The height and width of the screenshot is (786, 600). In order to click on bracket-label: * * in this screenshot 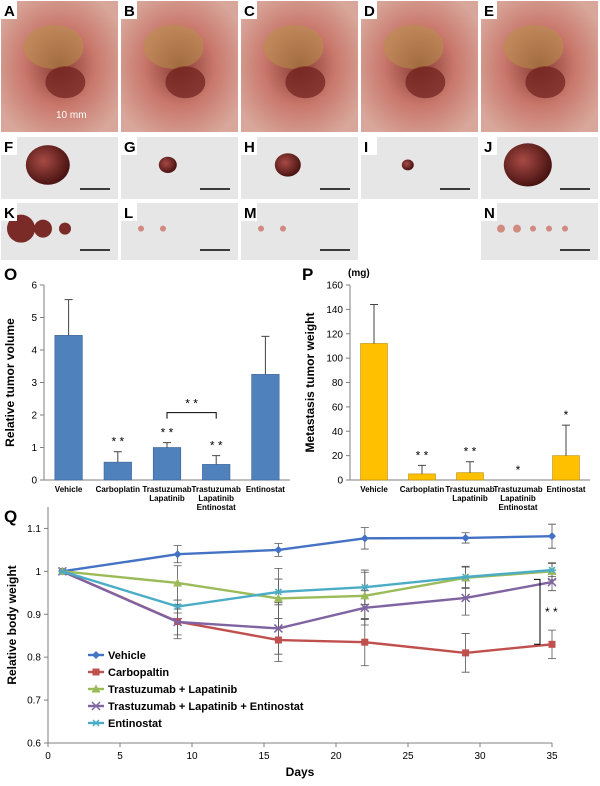, I will do `click(551, 612)`.